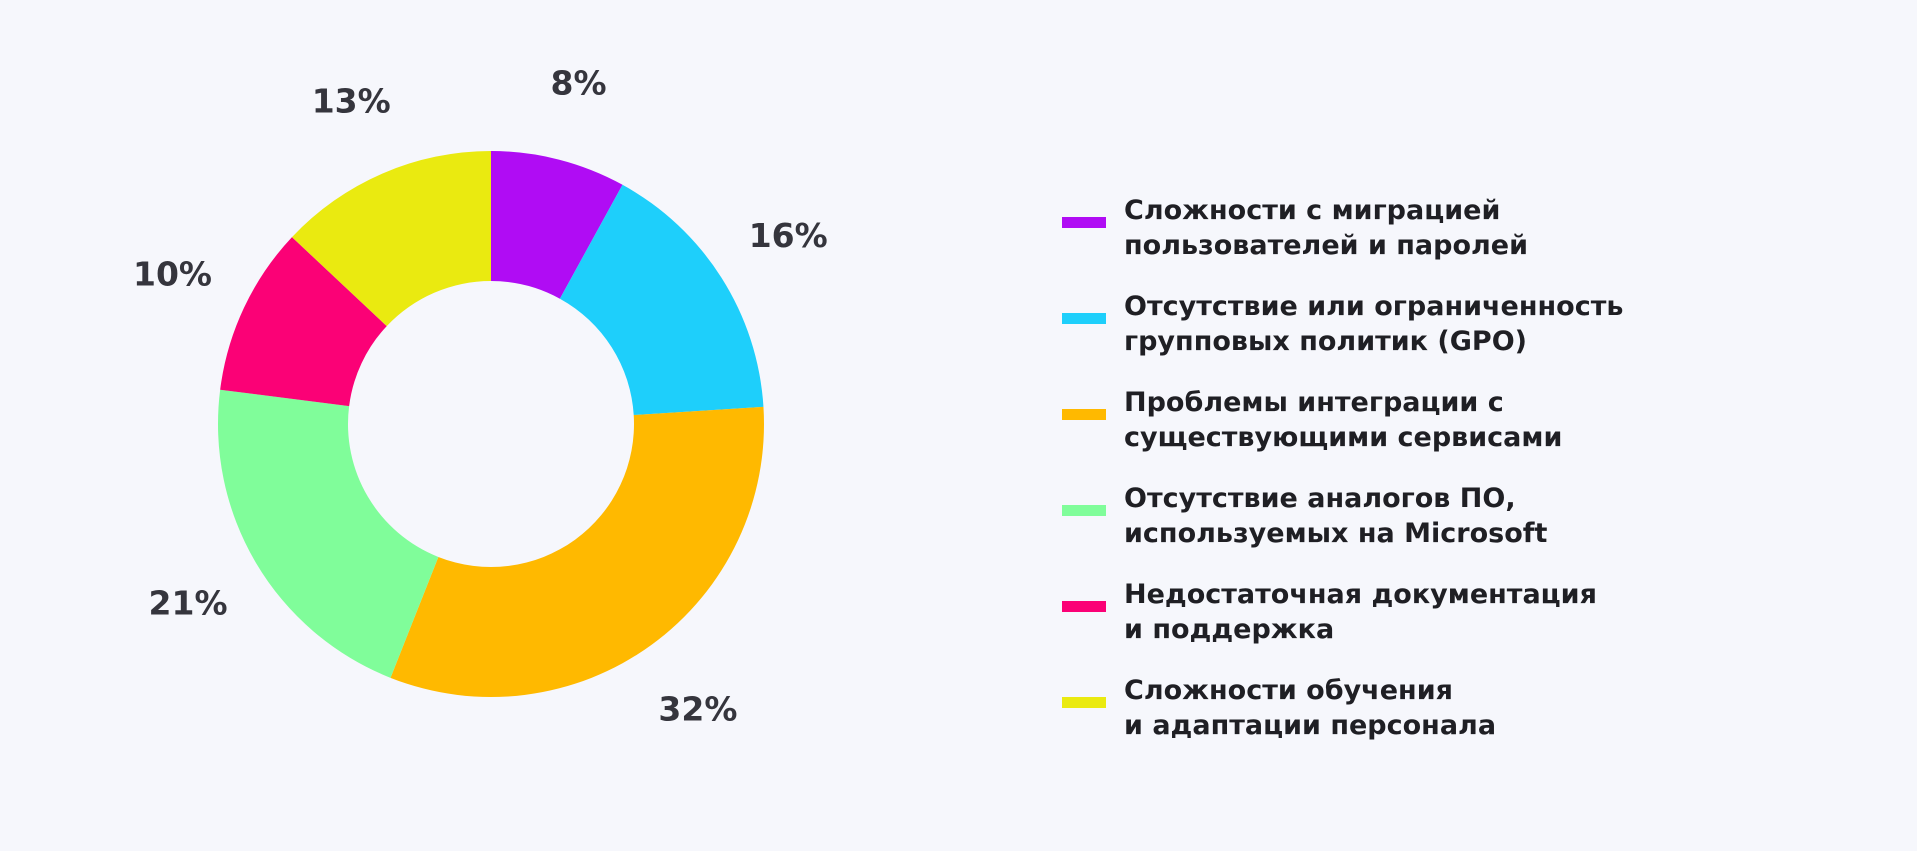 This screenshot has height=851, width=1917. What do you see at coordinates (579, 83) in the screenshot?
I see `slice-value-label-1: 8%` at bounding box center [579, 83].